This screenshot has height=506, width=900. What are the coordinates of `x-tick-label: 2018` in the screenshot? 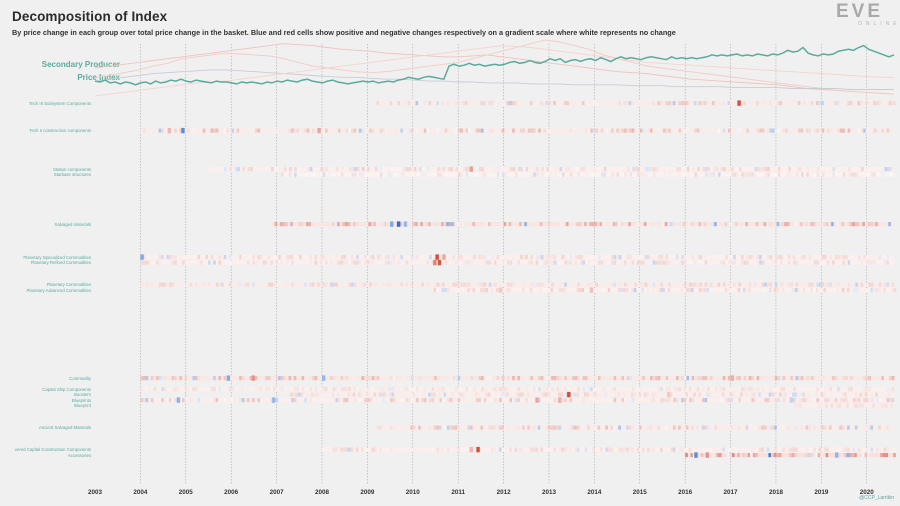 It's located at (776, 492).